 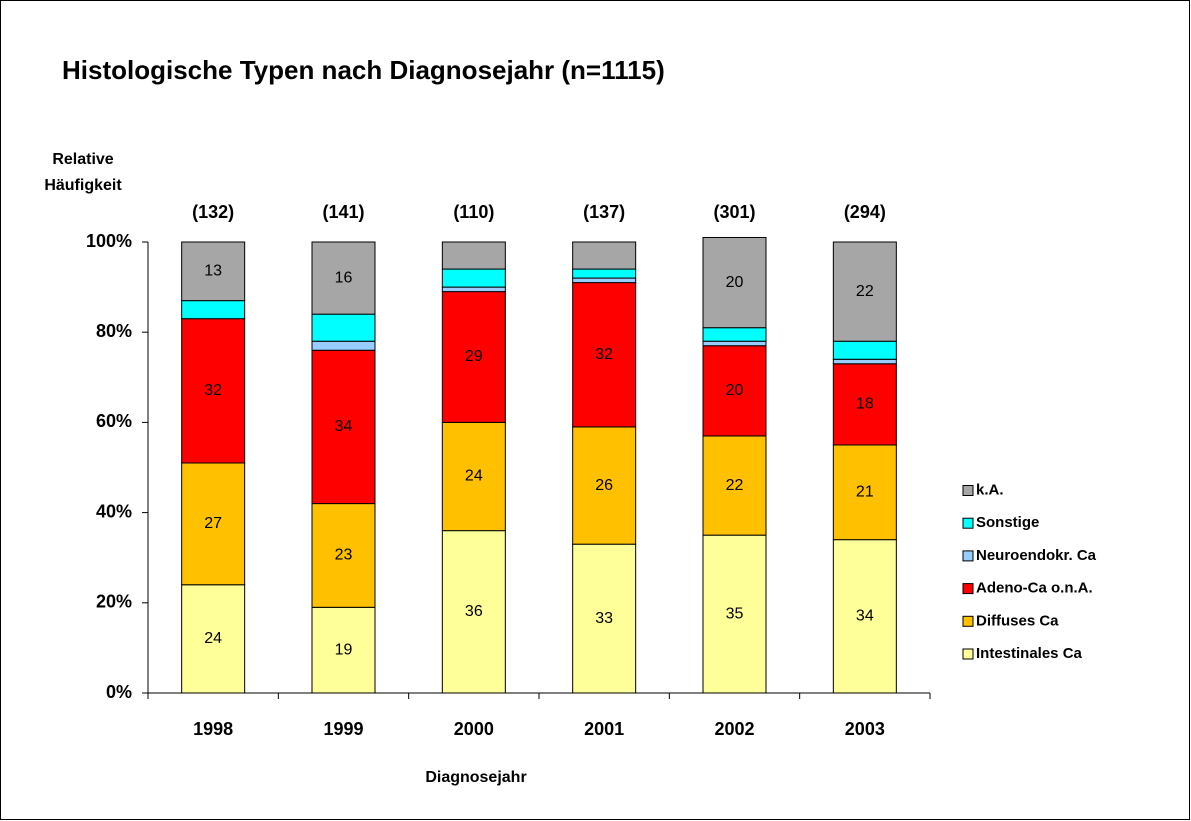 I want to click on data-label: 33, so click(x=604, y=618).